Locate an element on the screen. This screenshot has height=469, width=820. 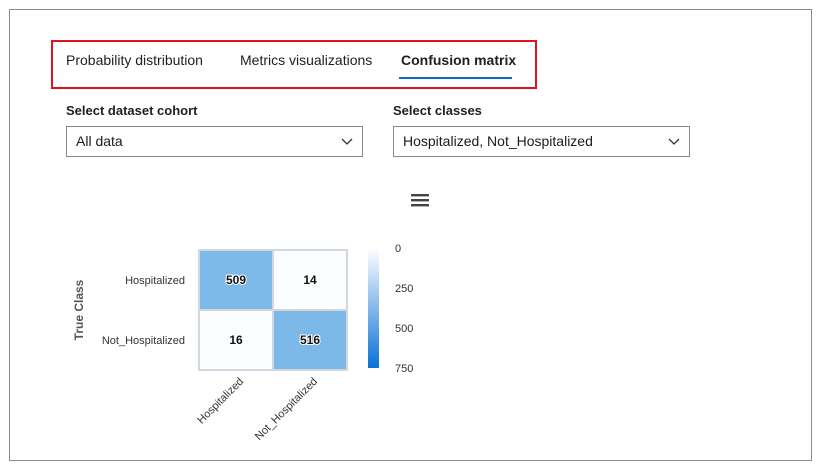
cohort-value: All data is located at coordinates (99, 141).